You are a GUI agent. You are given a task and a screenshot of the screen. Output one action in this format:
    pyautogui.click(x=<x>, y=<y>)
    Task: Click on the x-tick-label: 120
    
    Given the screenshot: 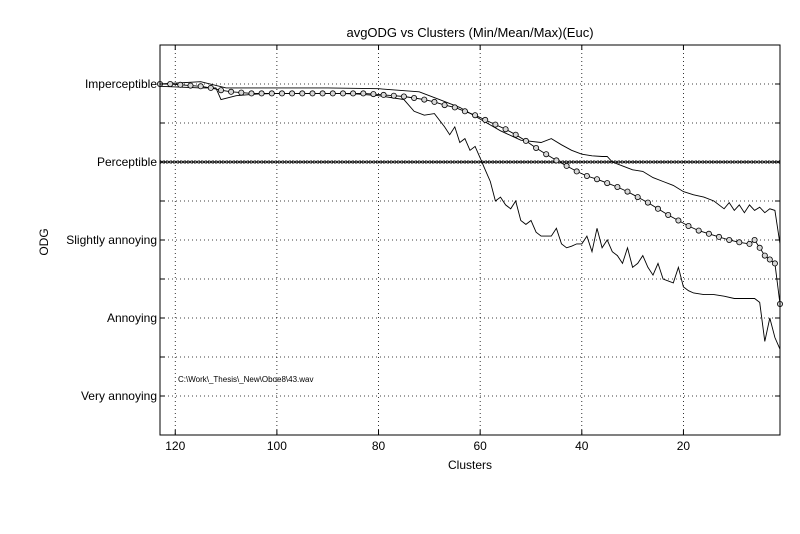 What is the action you would take?
    pyautogui.click(x=175, y=446)
    